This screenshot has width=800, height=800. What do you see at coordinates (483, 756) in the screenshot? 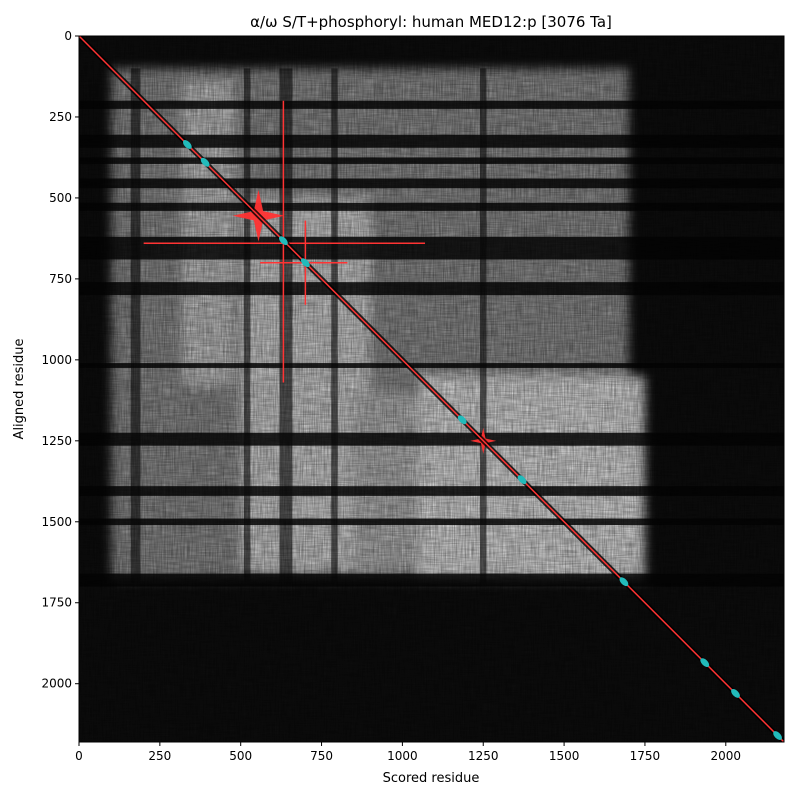
I see `x-tick-label-5: 1250` at bounding box center [483, 756].